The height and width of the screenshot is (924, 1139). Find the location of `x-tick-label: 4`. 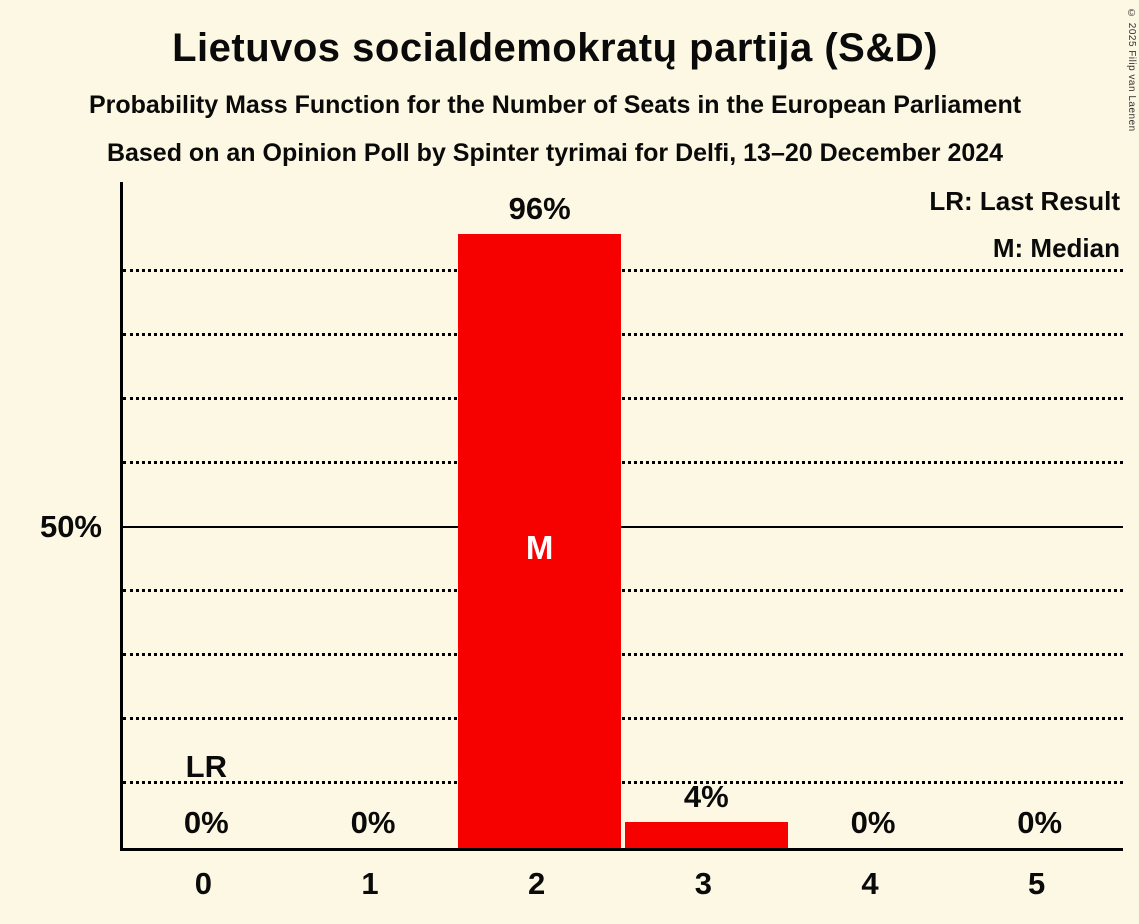

x-tick-label: 4 is located at coordinates (870, 883).